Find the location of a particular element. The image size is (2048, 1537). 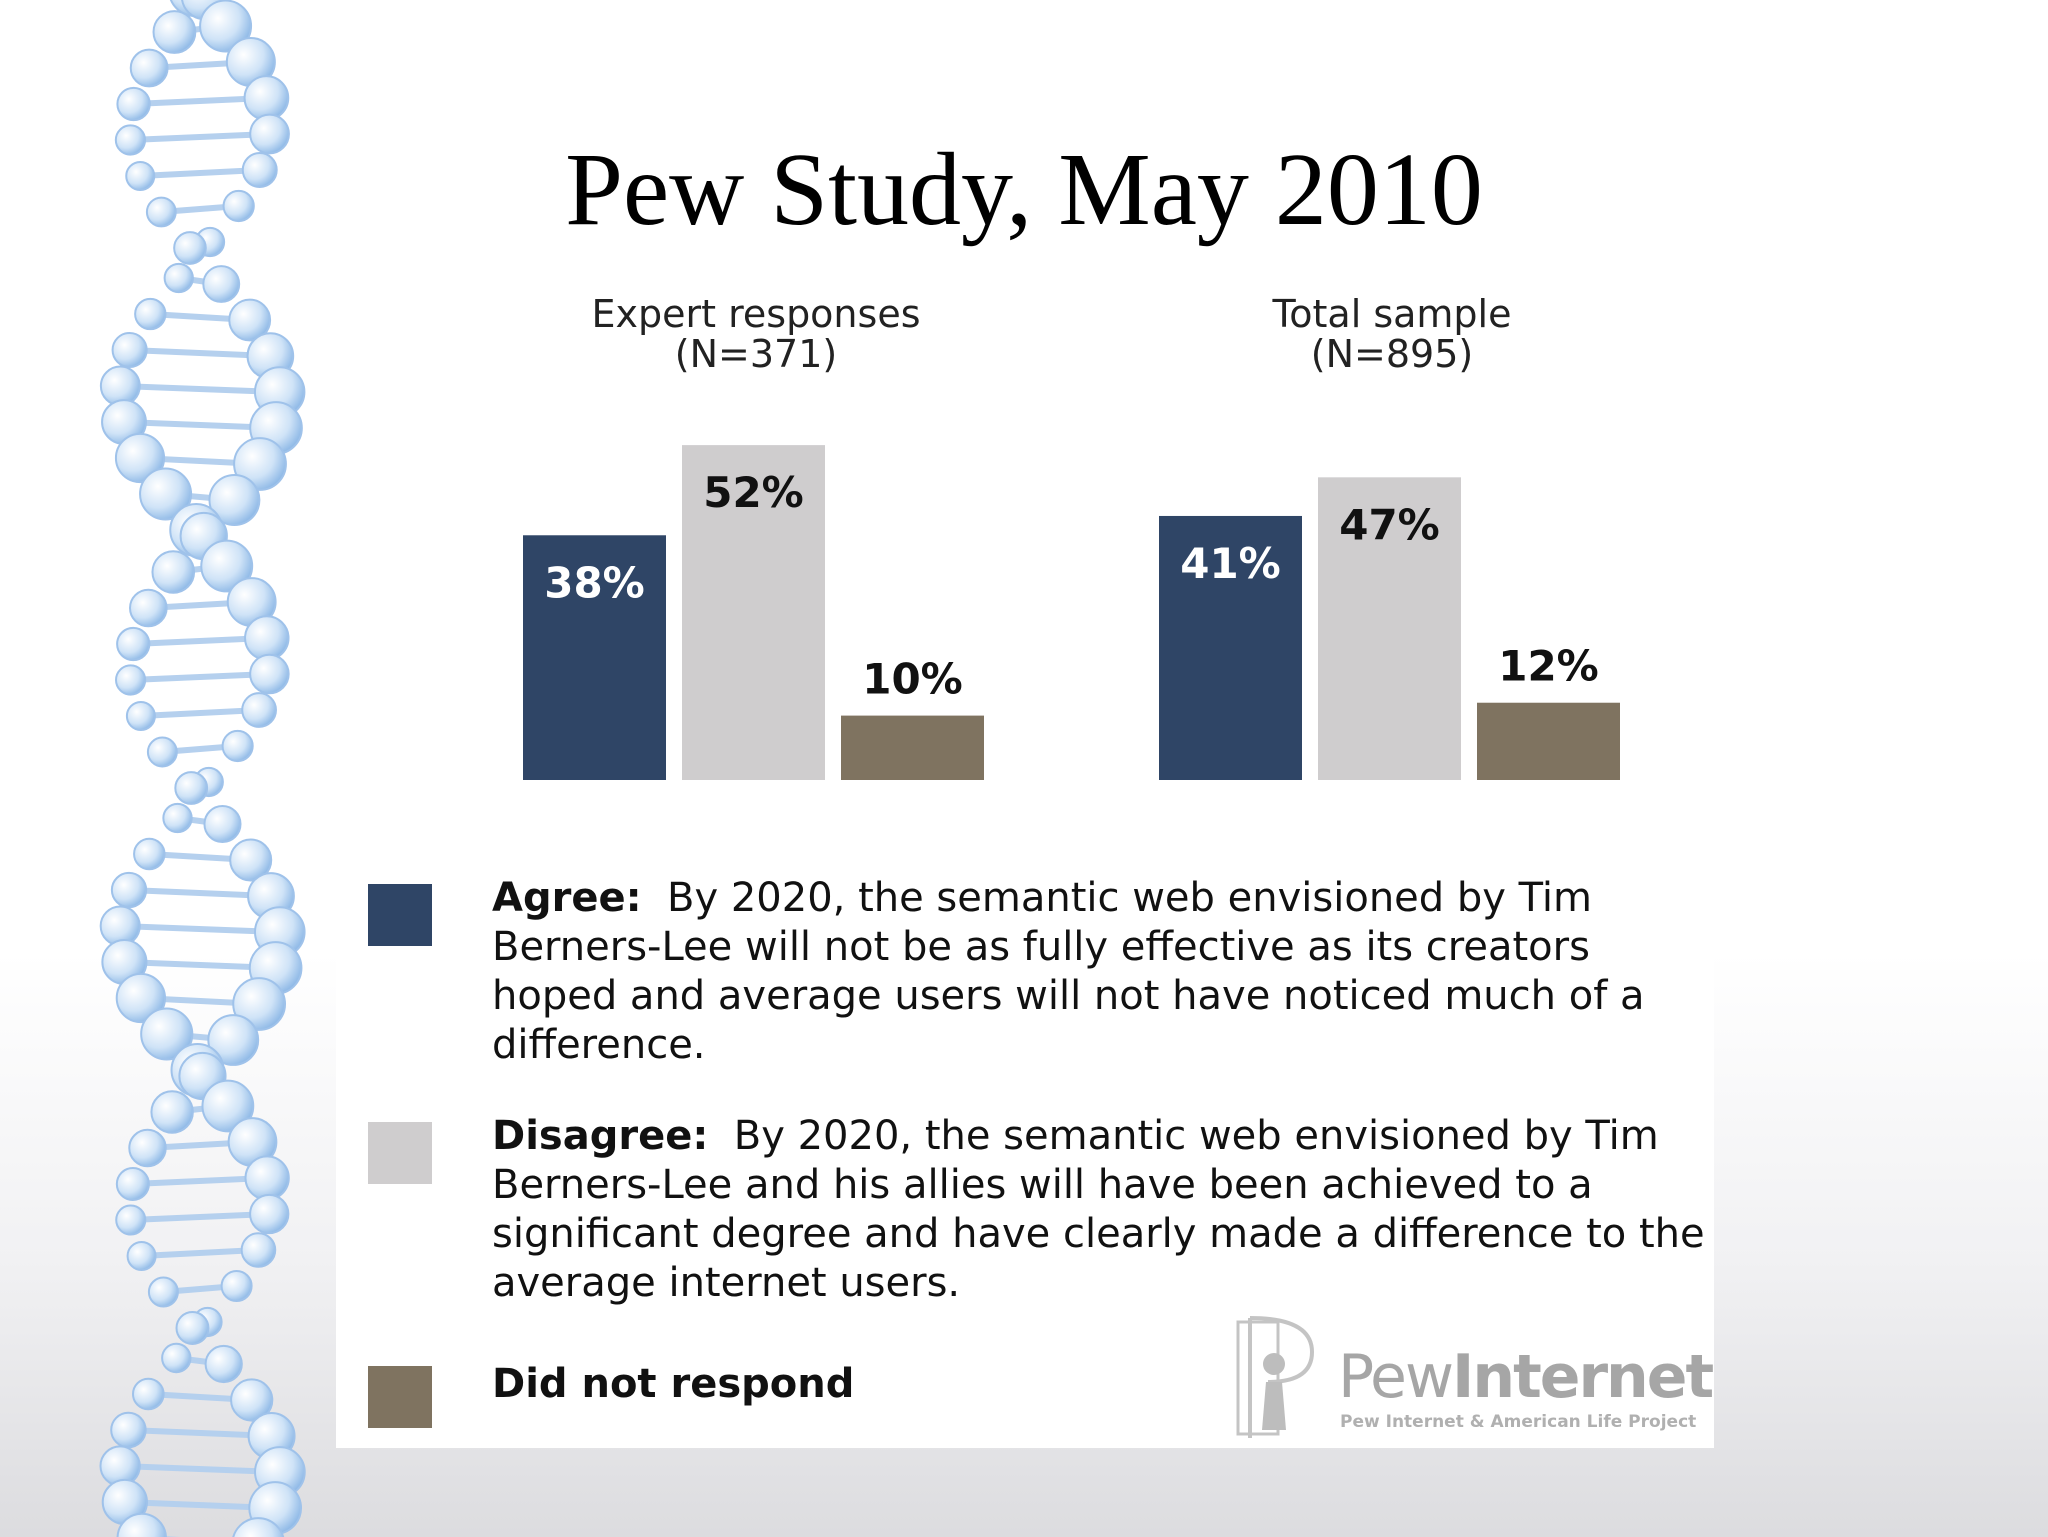

pew-logo-tagline: Pew Internet & American Life Project is located at coordinates (1518, 1422).